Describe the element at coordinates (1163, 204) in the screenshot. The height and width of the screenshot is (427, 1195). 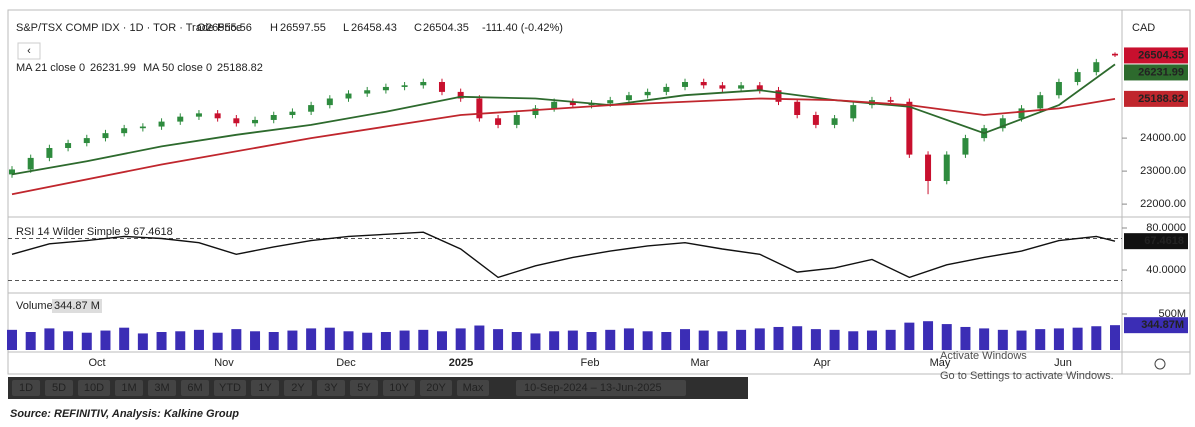
I see `y-tick-label: 22000.00` at that location.